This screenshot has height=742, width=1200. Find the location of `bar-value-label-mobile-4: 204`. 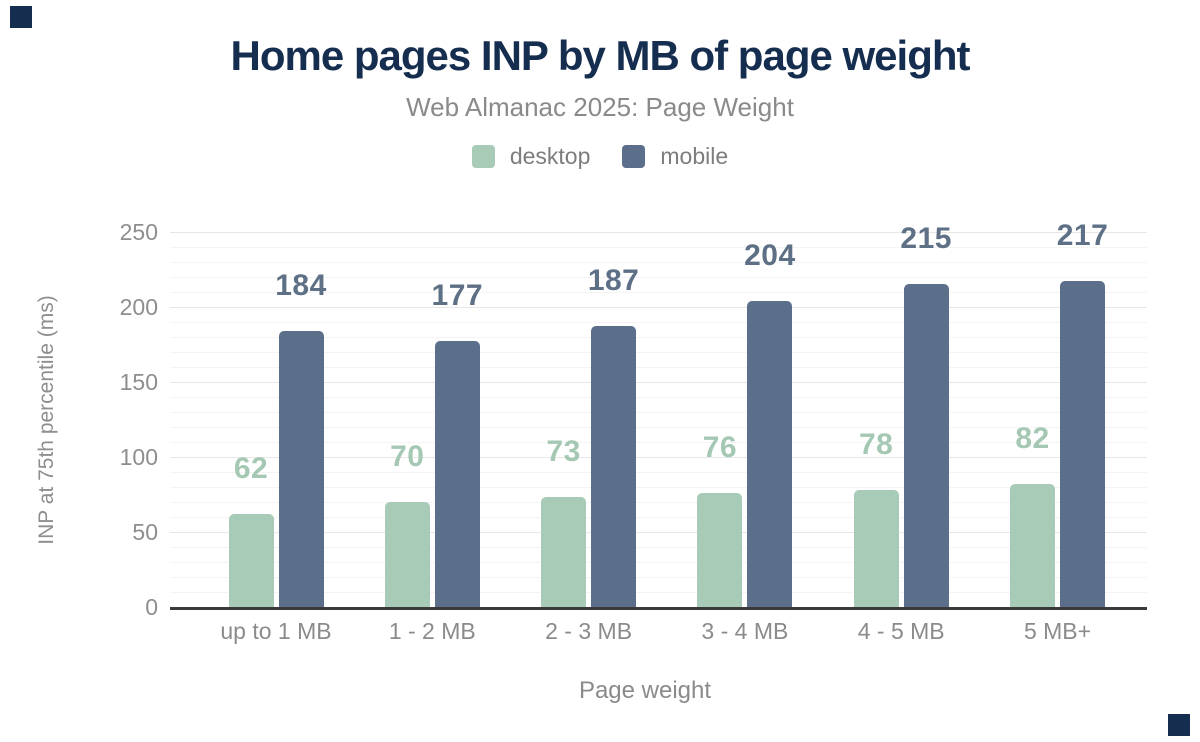

bar-value-label-mobile-4: 204 is located at coordinates (770, 255).